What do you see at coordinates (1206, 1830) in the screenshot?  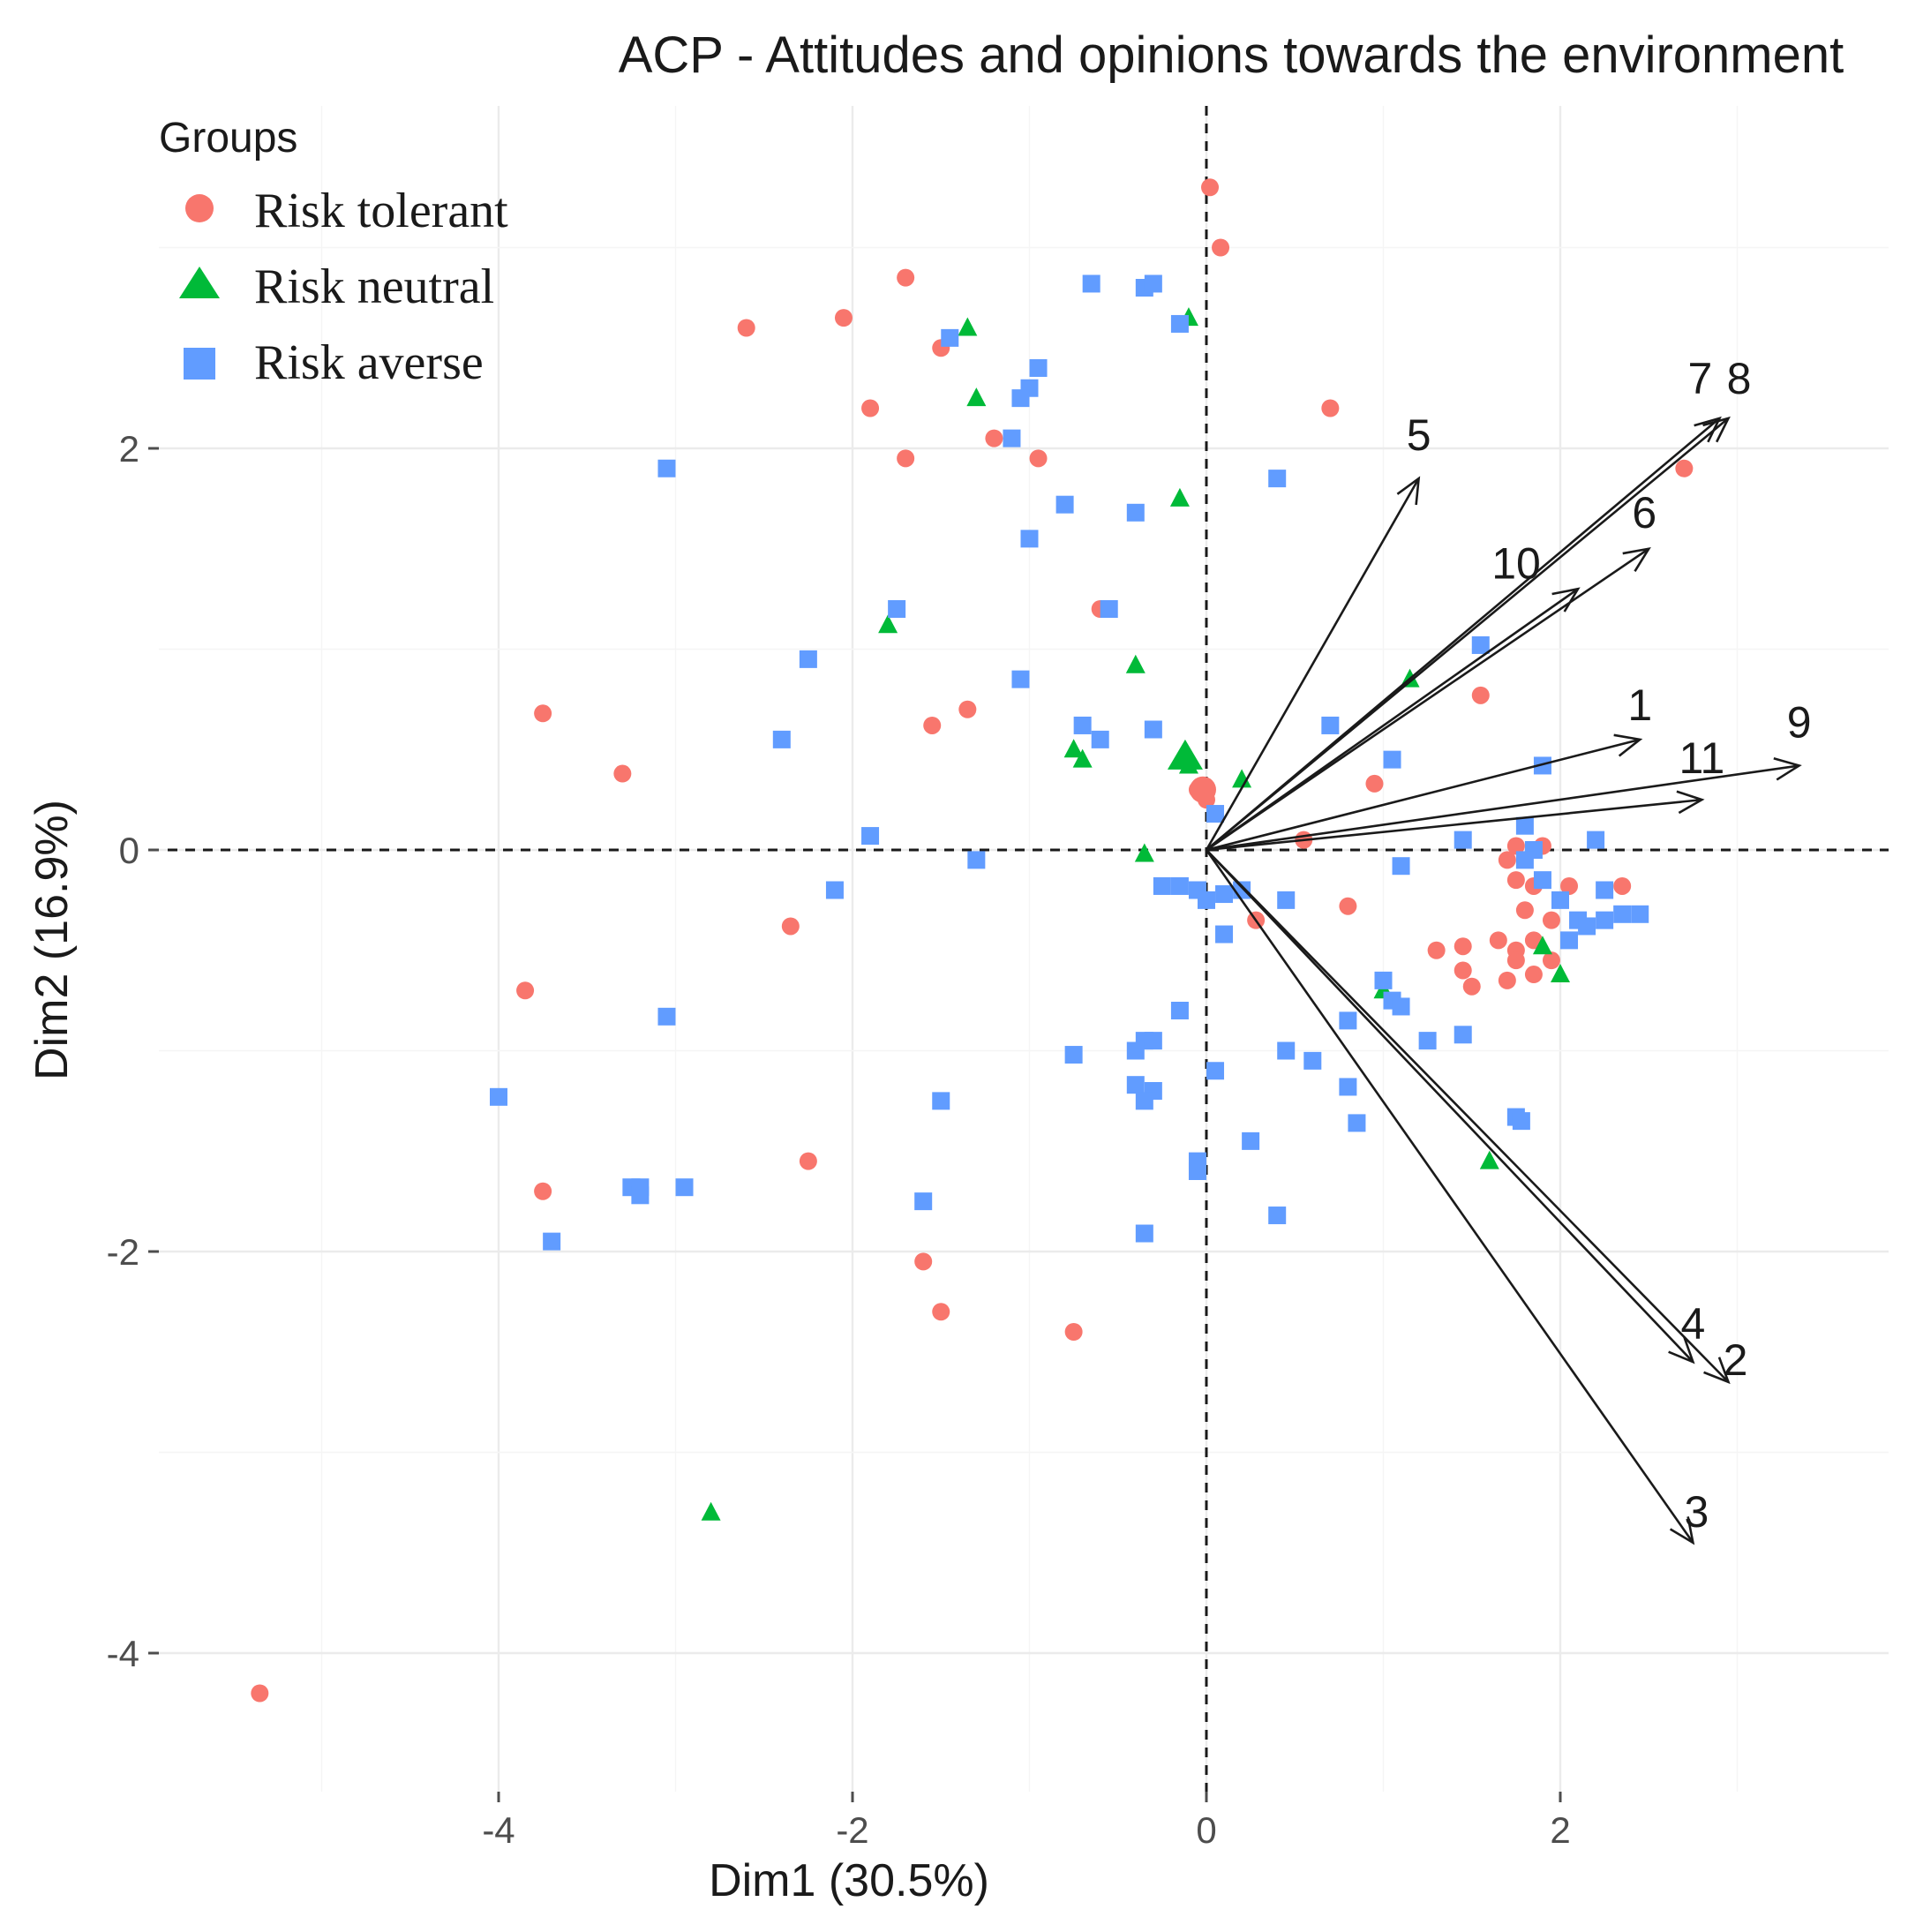 I see `x-tick-label: 0` at bounding box center [1206, 1830].